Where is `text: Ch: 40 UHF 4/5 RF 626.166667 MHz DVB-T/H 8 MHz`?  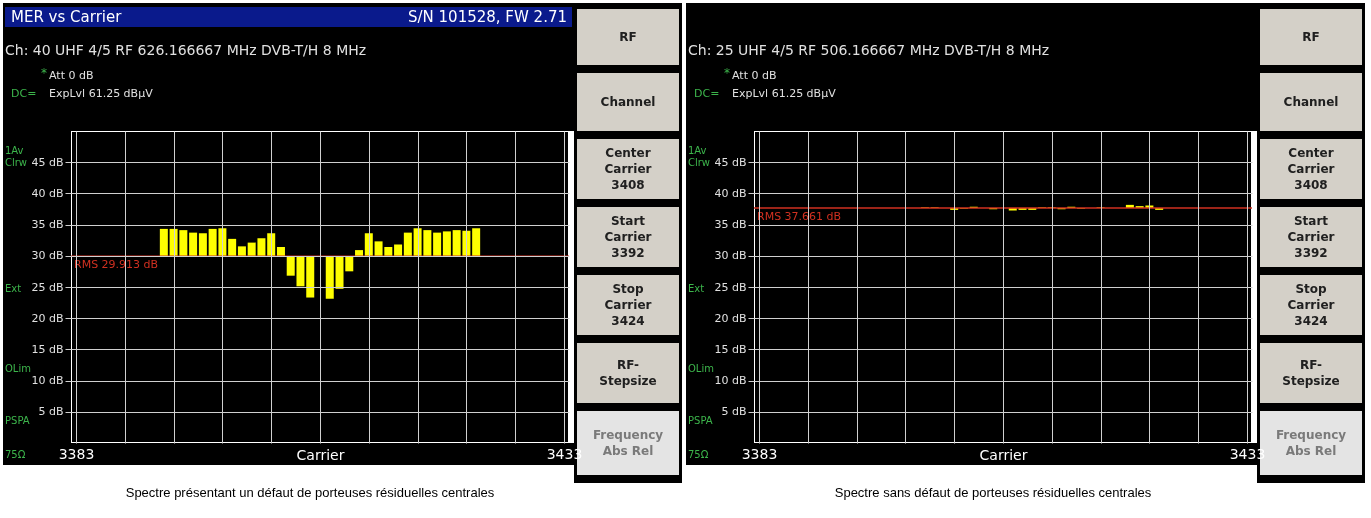 text: Ch: 40 UHF 4/5 RF 626.166667 MHz DVB-T/H 8 MHz is located at coordinates (186, 50).